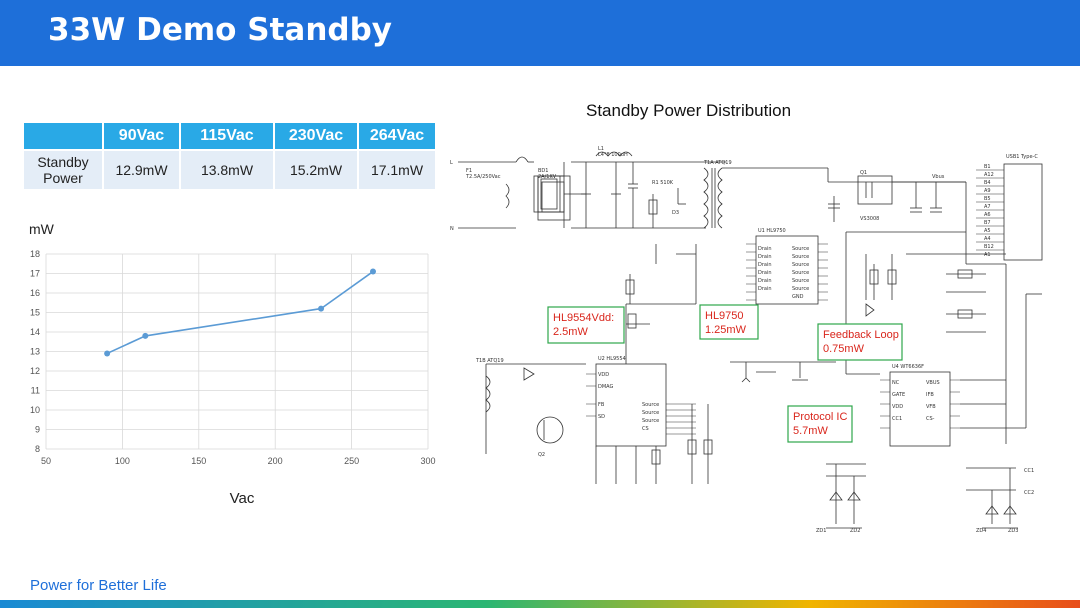 The image size is (1080, 608). I want to click on svg-text: Vbus, so click(938, 177).